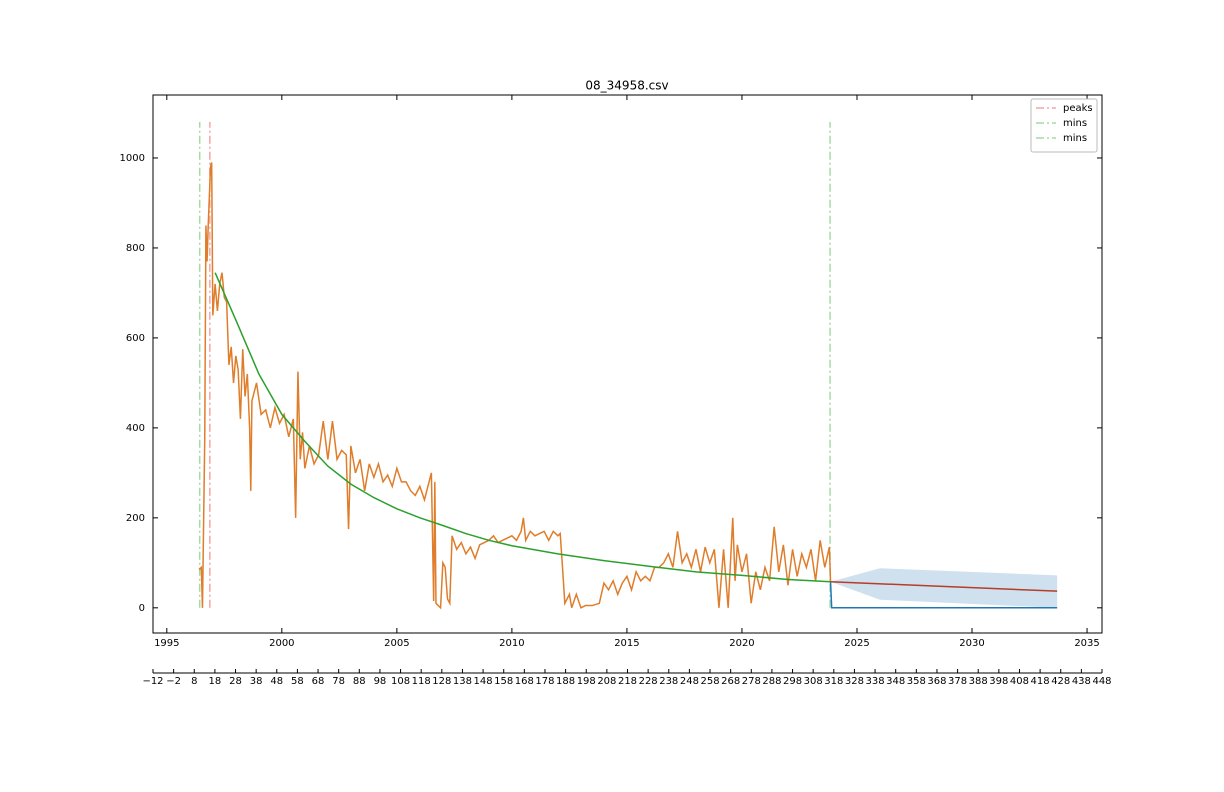  Describe the element at coordinates (730, 681) in the screenshot. I see `x2-tick-label: 268` at that location.